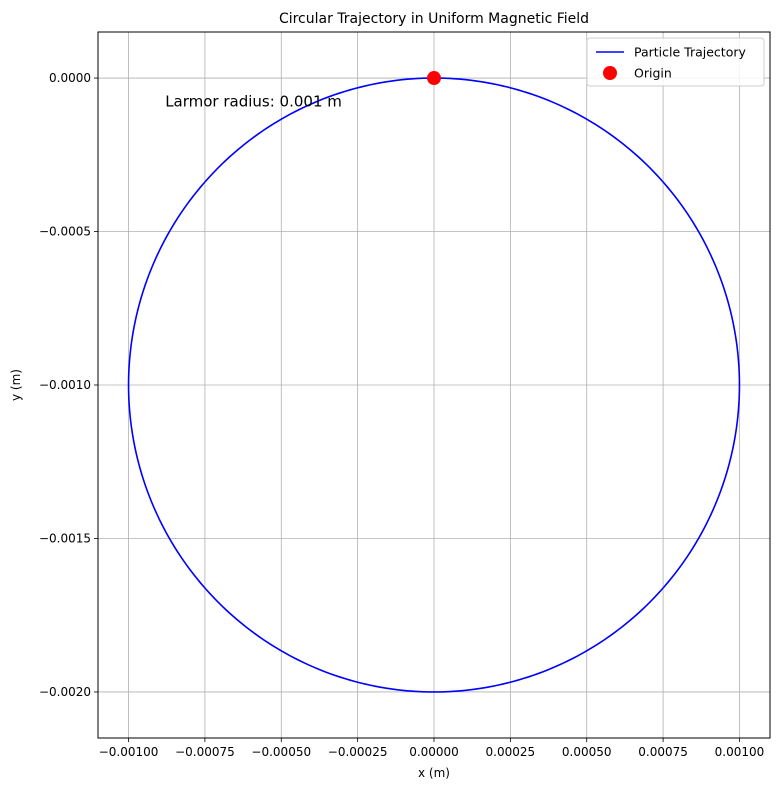  I want to click on x-tick-label: −0.00025, so click(358, 752).